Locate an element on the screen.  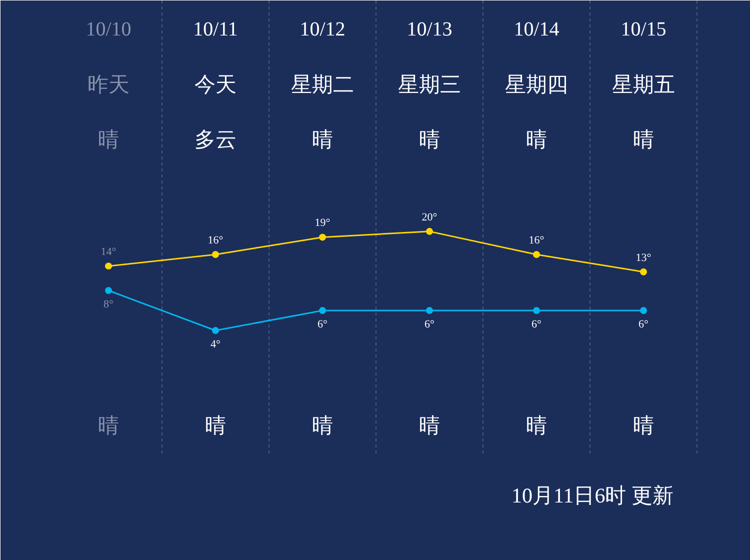
x-tick-label: 10/15 is located at coordinates (643, 29).